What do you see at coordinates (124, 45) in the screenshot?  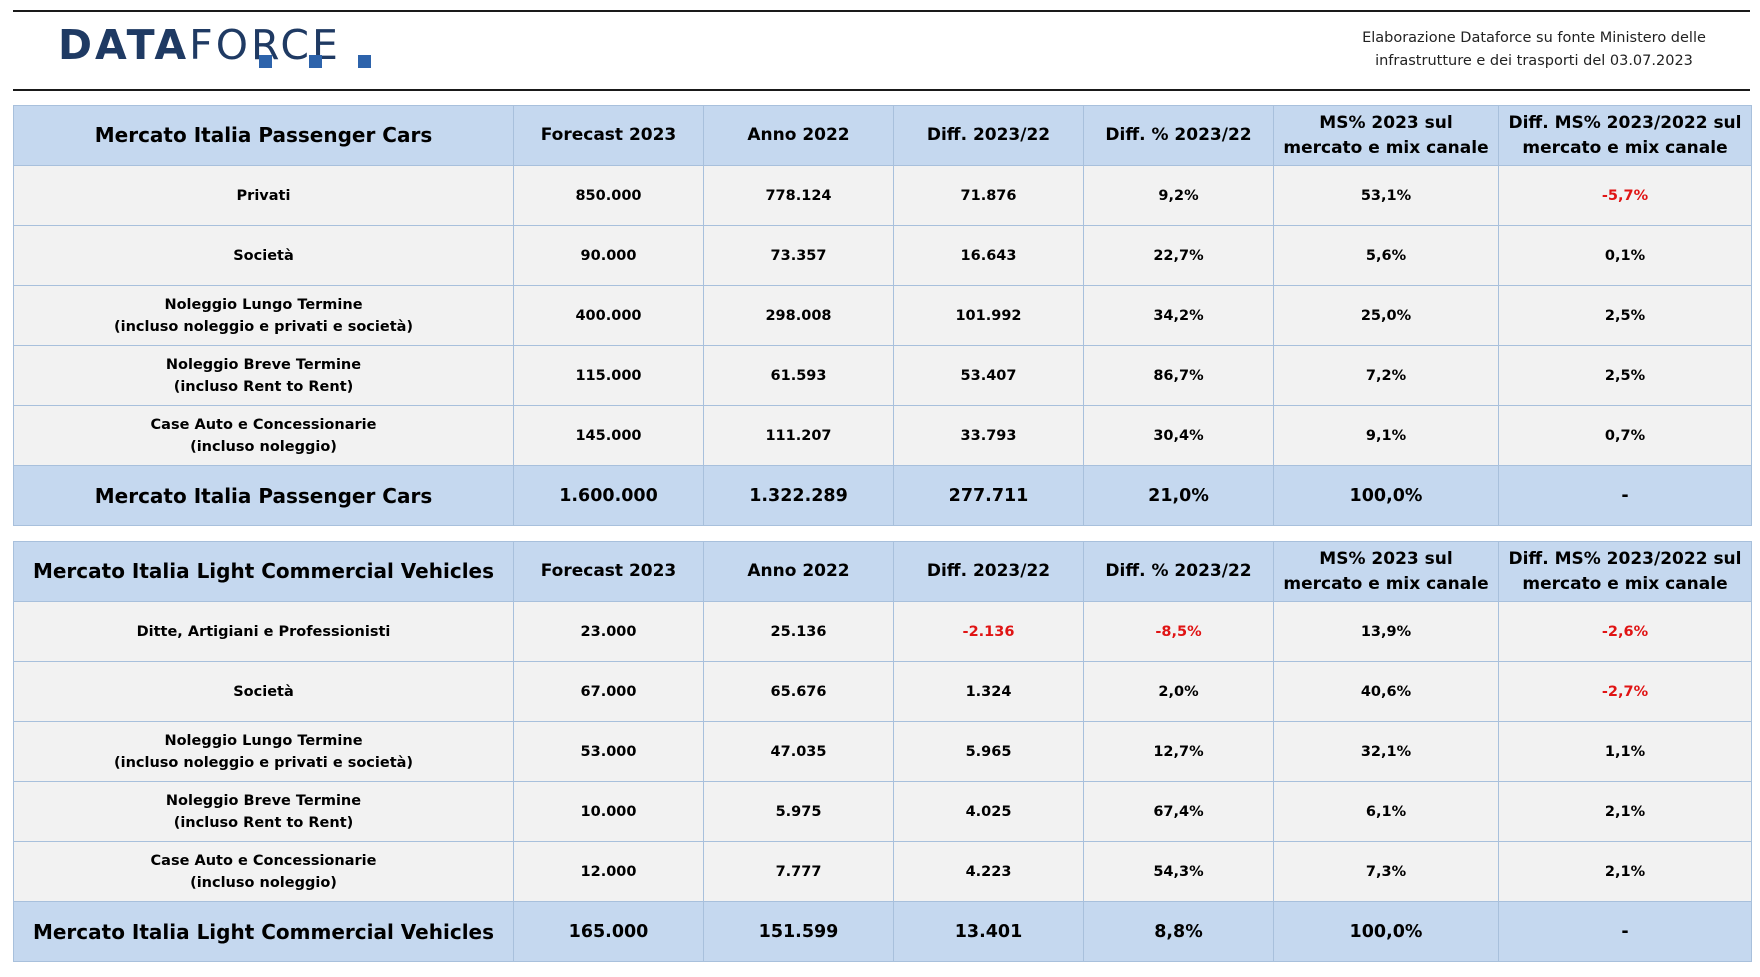 I see `logo-text-data: DATA` at bounding box center [124, 45].